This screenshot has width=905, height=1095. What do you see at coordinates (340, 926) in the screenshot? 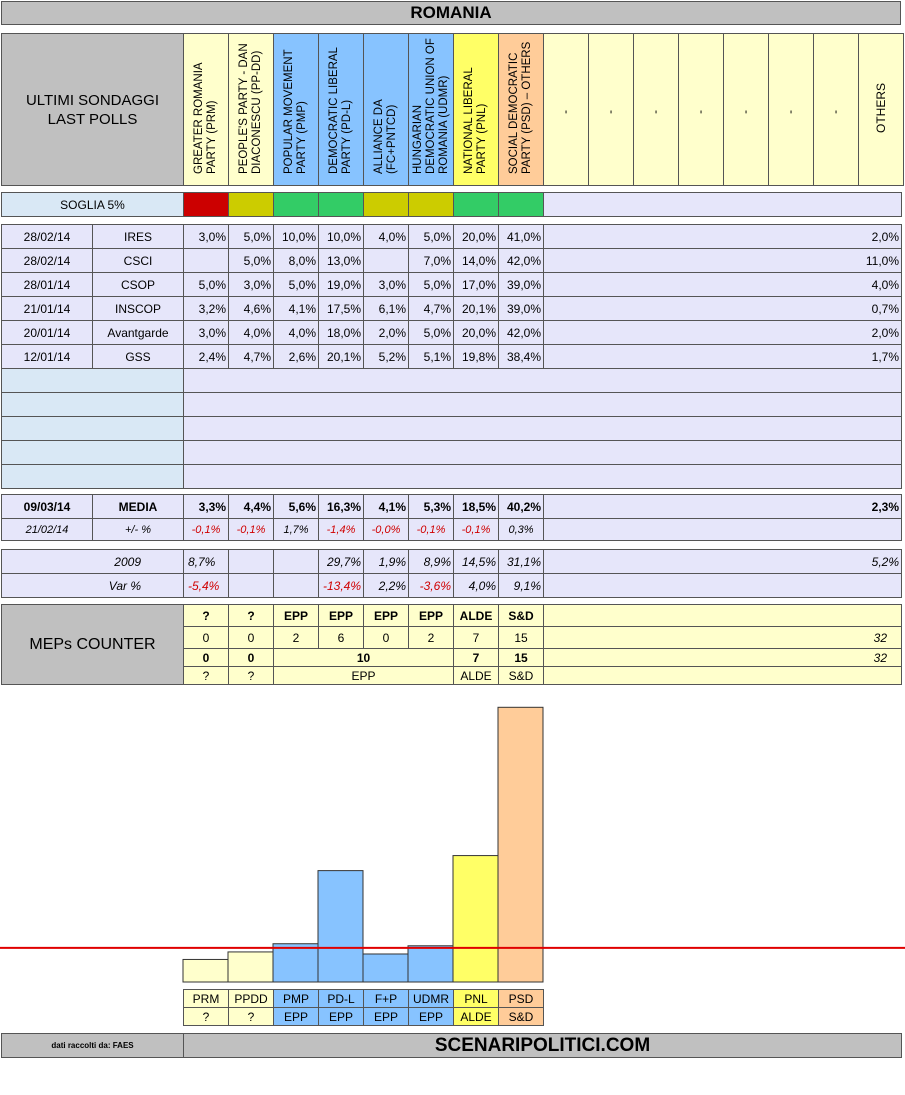
I see `bar-pd-l` at bounding box center [340, 926].